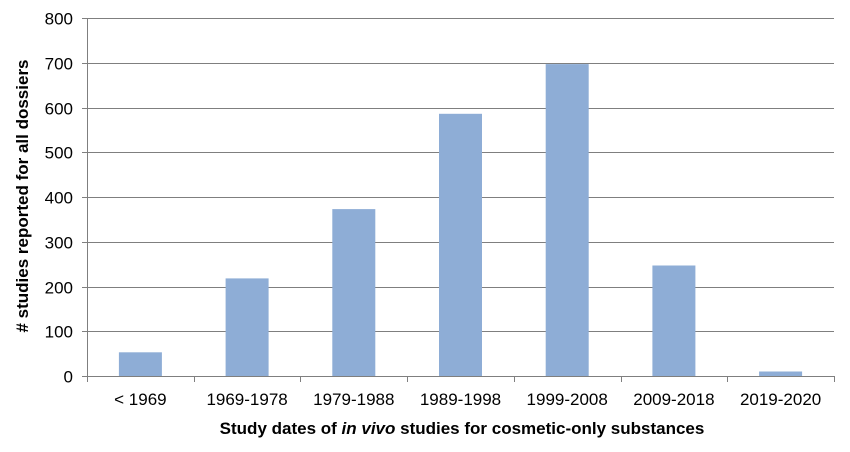 The image size is (850, 452). I want to click on y-tick-label: 200, so click(59, 288).